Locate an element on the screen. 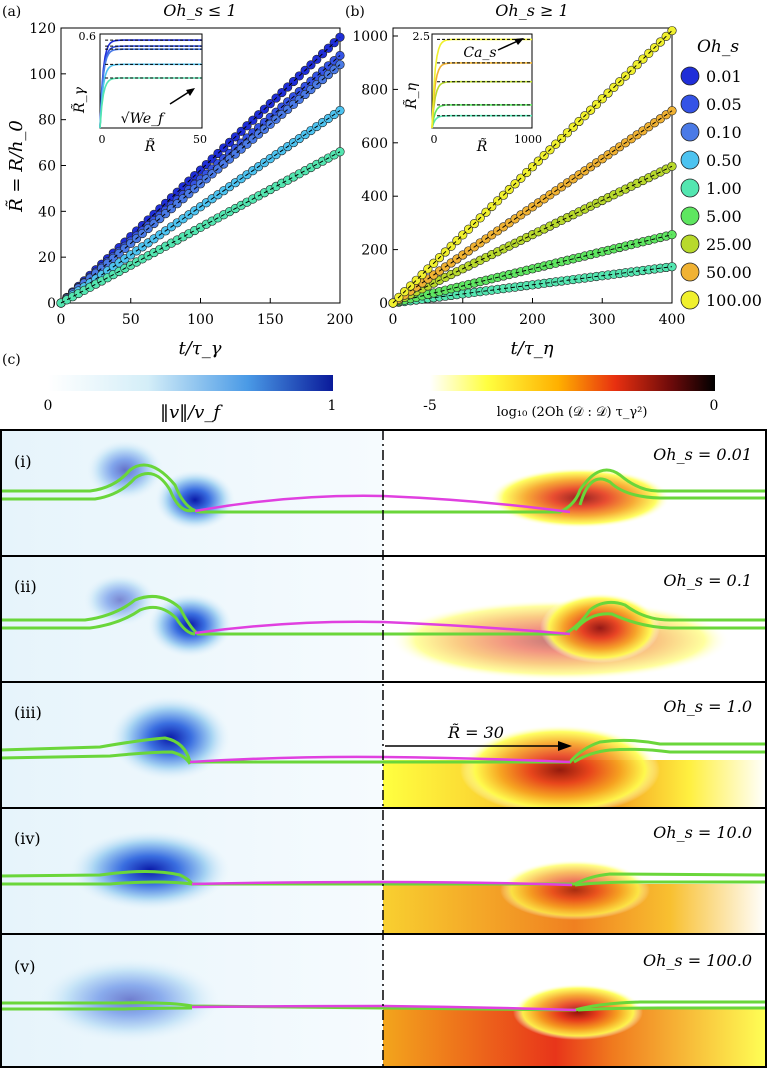 The height and width of the screenshot is (1071, 768). chart-b-xtick-label: 200 is located at coordinates (532, 320).